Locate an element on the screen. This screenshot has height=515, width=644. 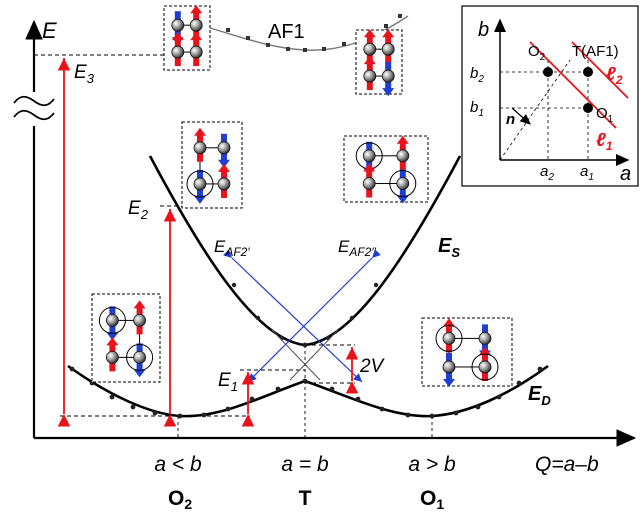
inset-o2-label: O2 is located at coordinates (537, 53).